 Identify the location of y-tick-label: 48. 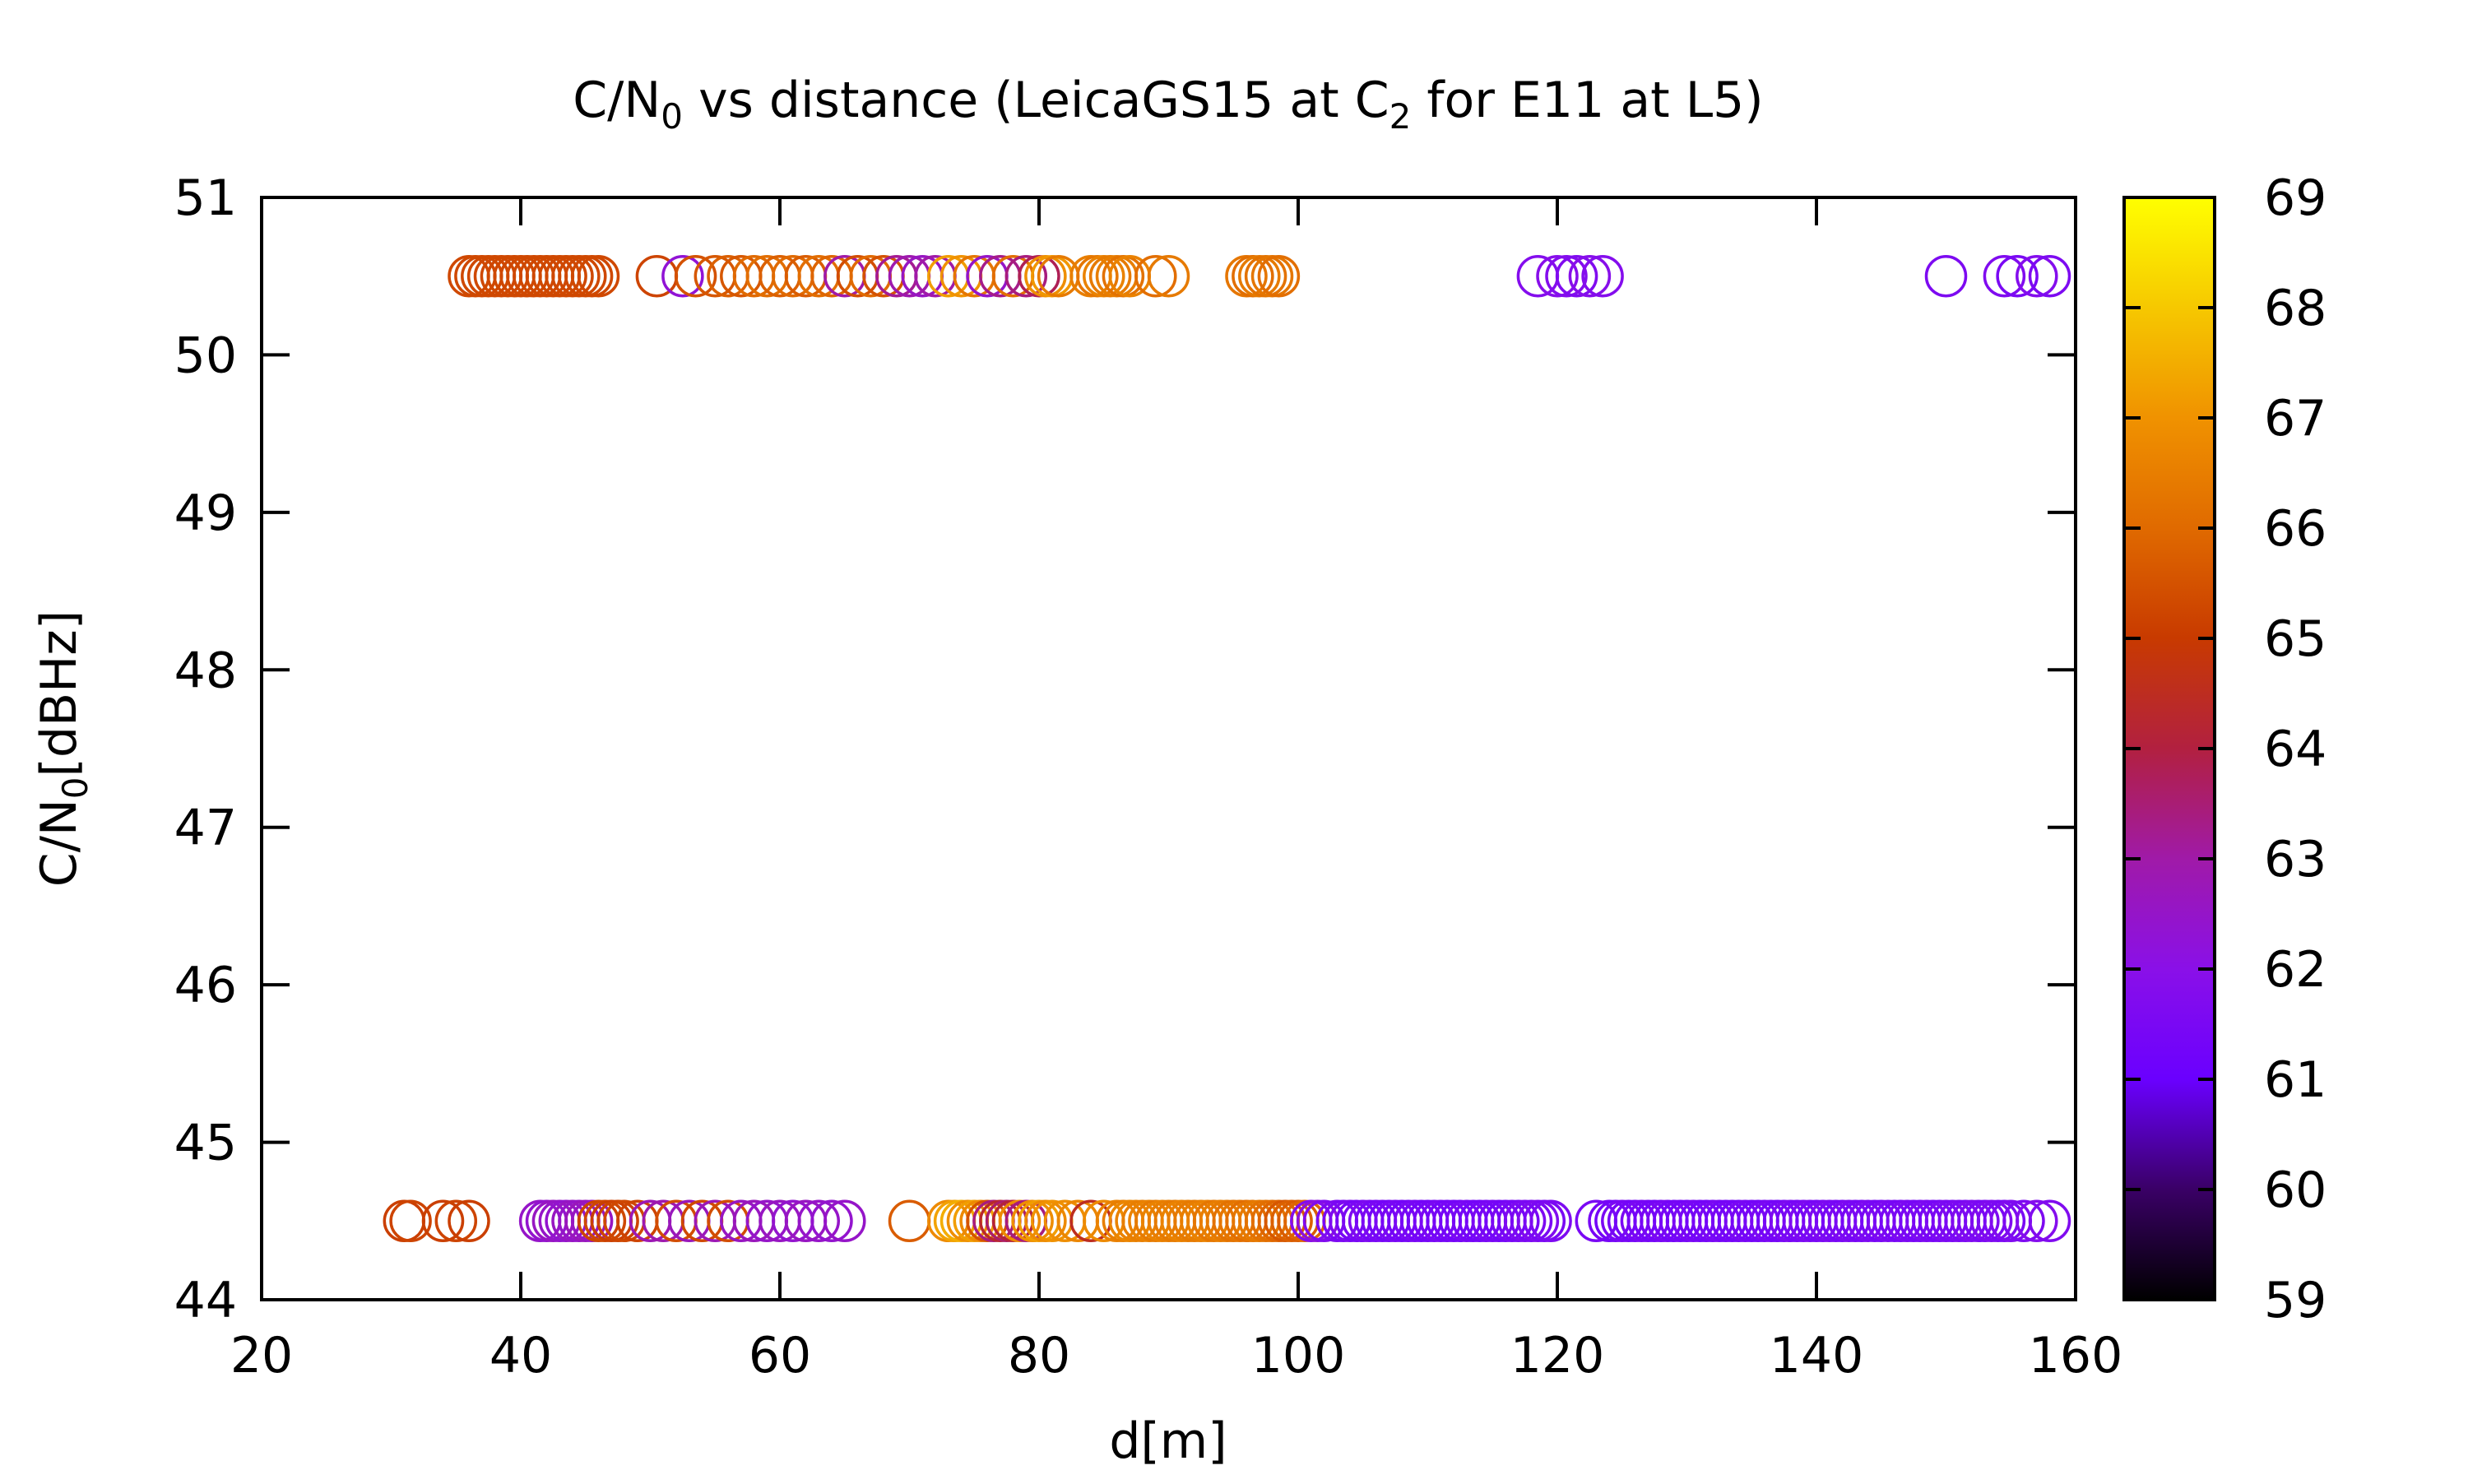
(205, 670).